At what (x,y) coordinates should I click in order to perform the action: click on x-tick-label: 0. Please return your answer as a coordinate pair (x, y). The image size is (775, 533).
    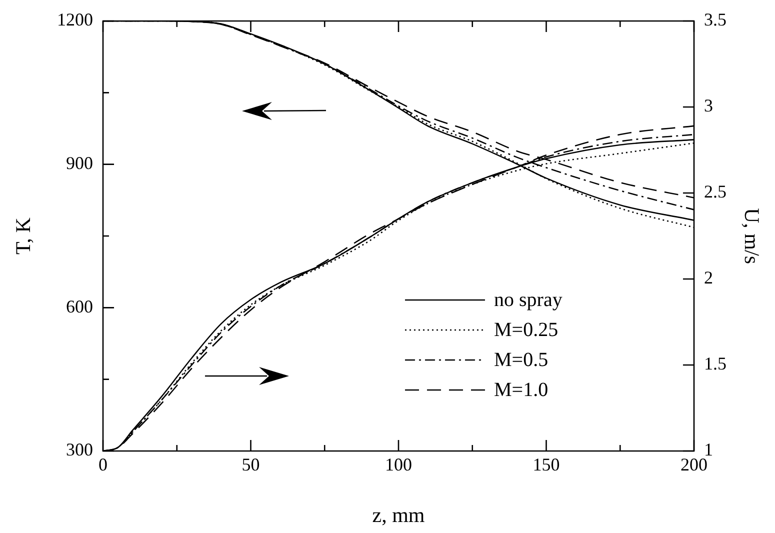
    Looking at the image, I should click on (103, 464).